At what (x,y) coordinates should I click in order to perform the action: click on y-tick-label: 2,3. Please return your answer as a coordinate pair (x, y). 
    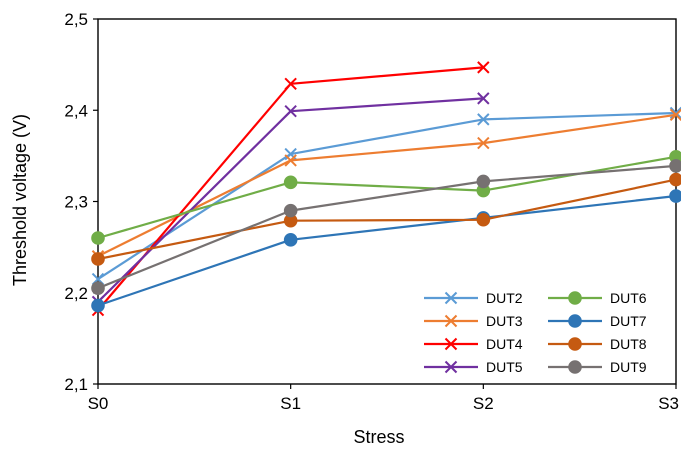
    Looking at the image, I should click on (76, 202).